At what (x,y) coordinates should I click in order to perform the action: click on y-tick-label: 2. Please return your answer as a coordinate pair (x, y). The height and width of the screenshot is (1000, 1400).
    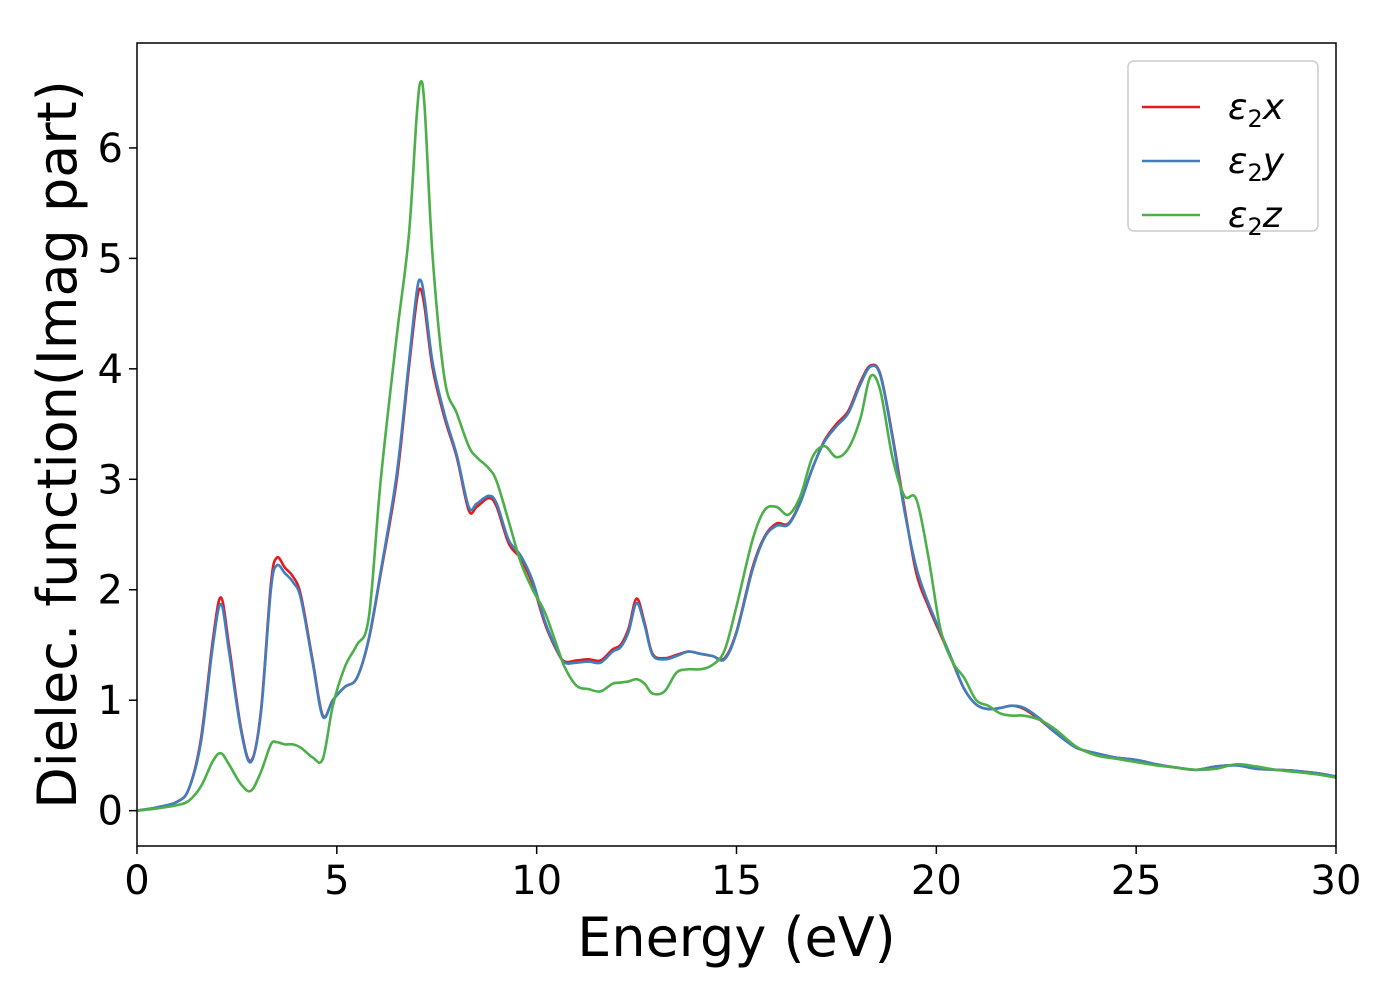
    Looking at the image, I should click on (110, 591).